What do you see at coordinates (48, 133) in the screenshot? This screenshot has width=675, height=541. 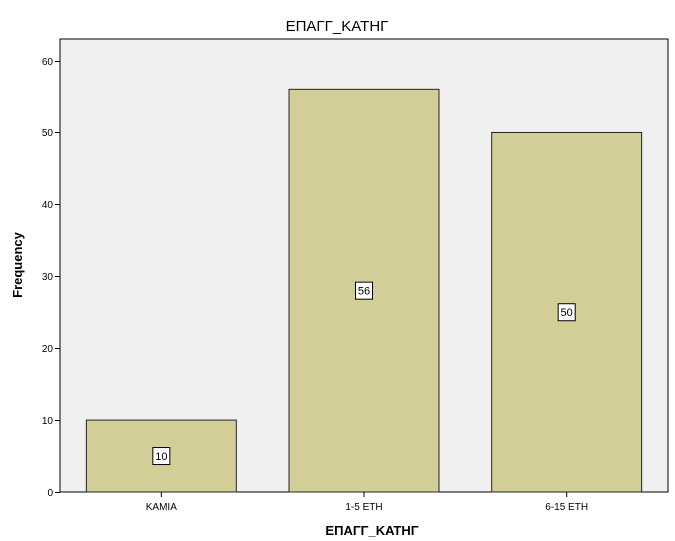 I see `y-tick-label: 50` at bounding box center [48, 133].